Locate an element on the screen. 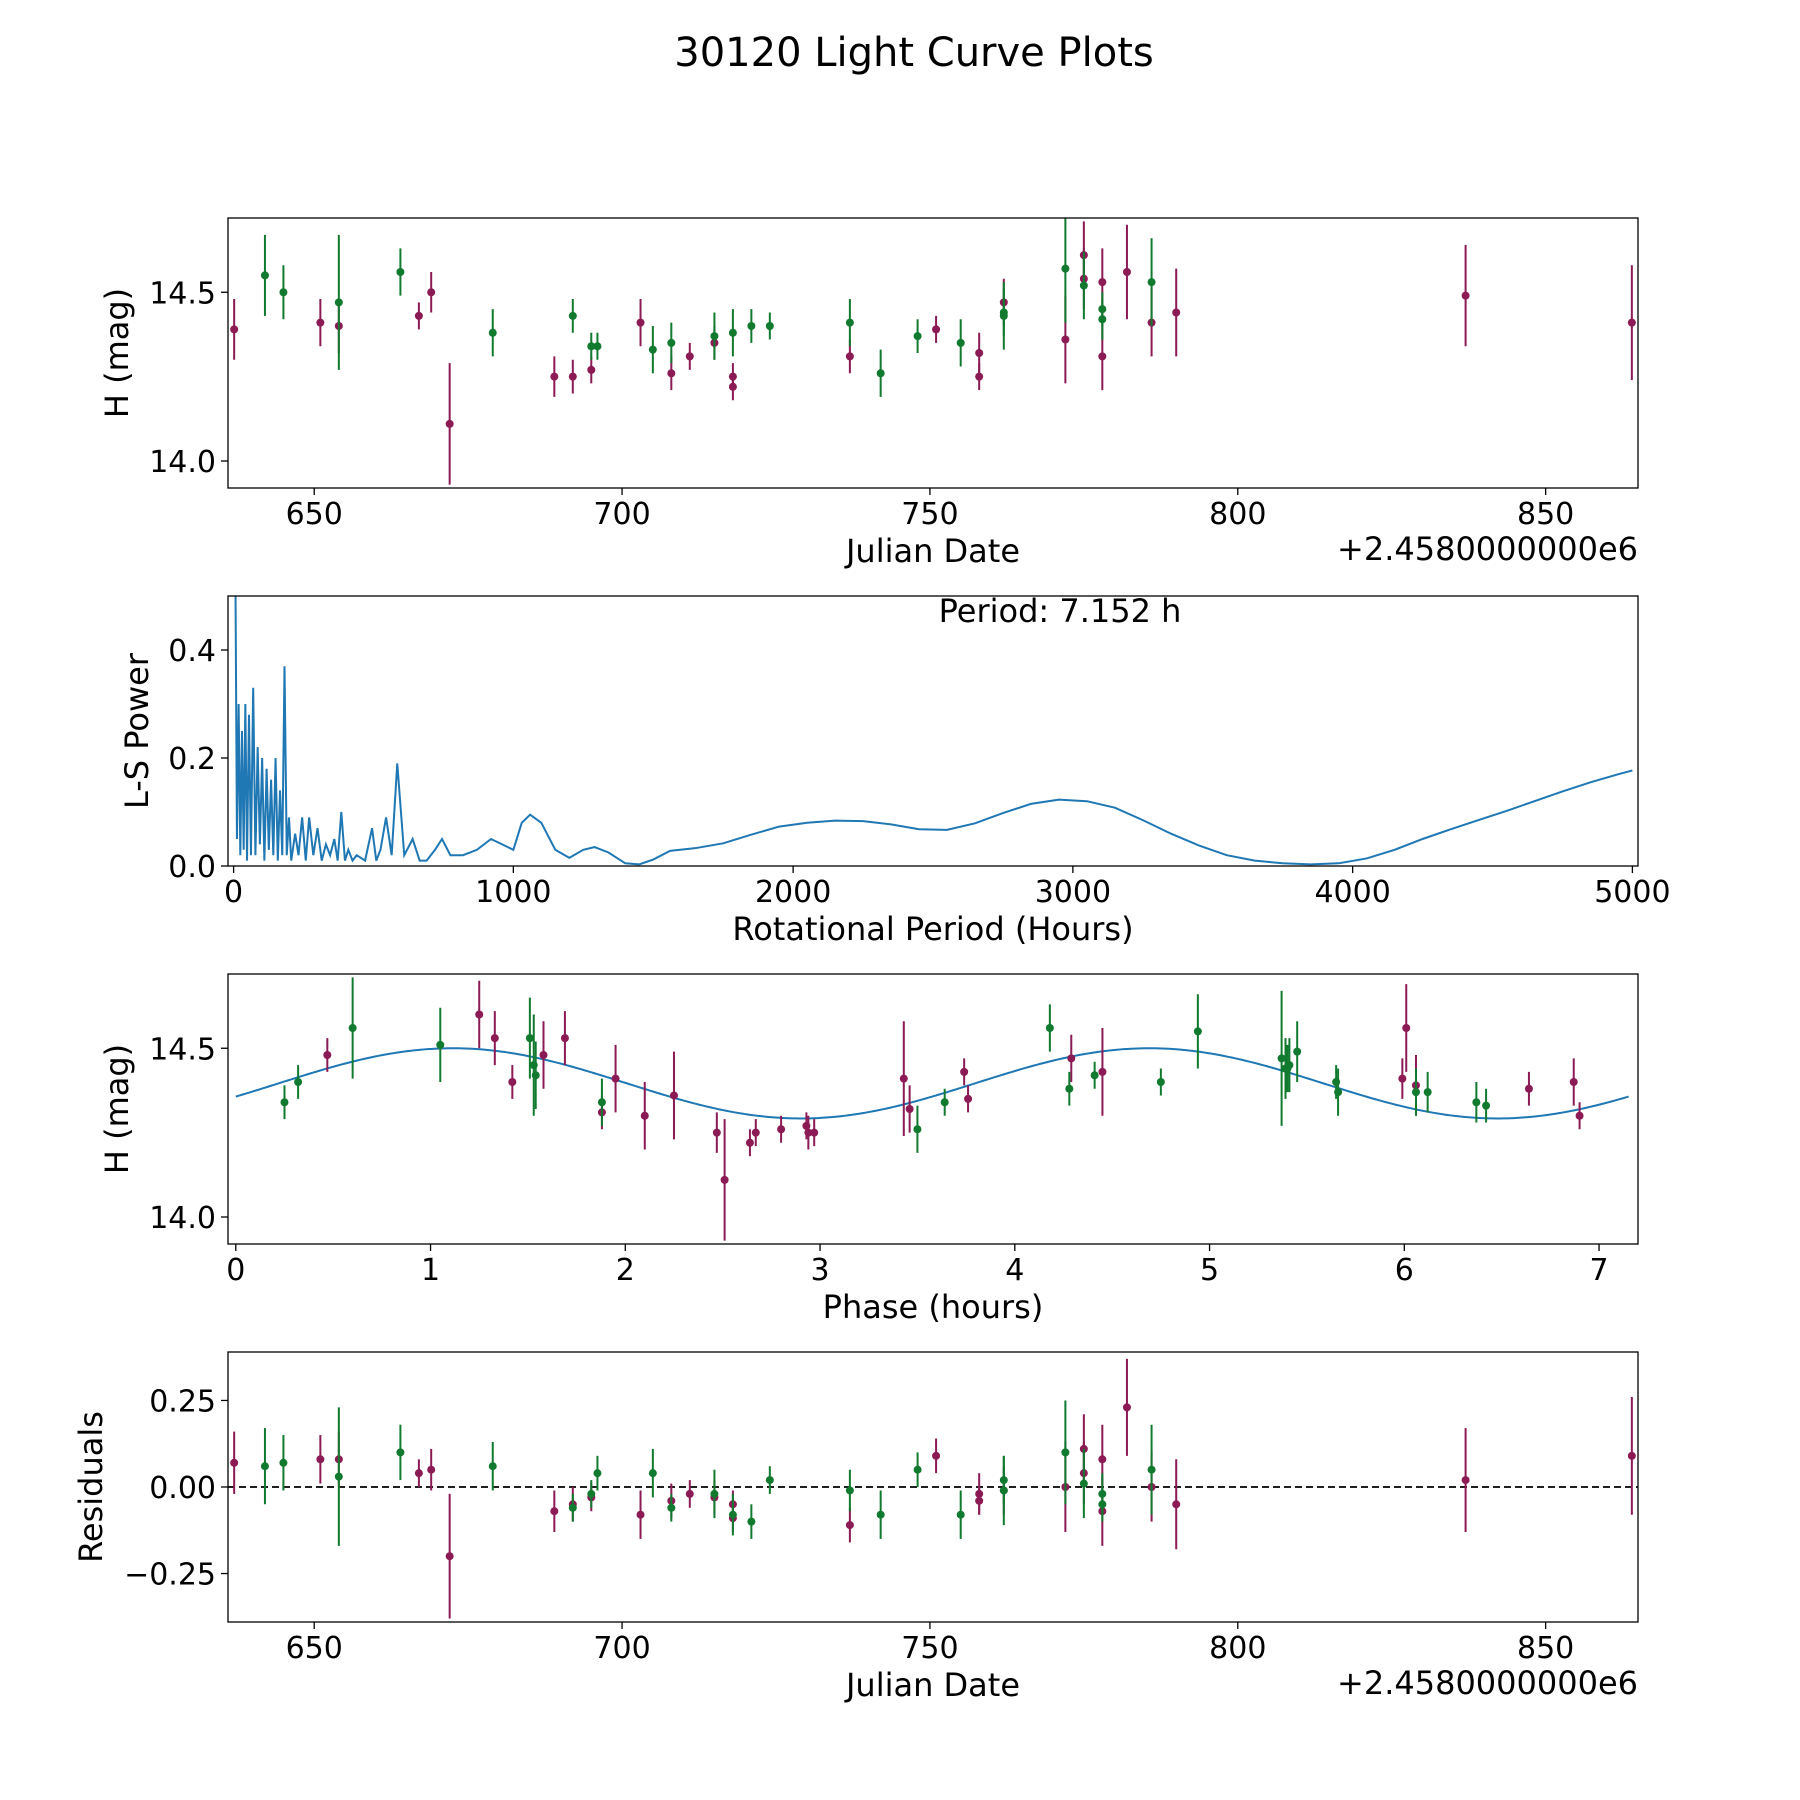  x-tick-label: 7 is located at coordinates (1599, 1270).